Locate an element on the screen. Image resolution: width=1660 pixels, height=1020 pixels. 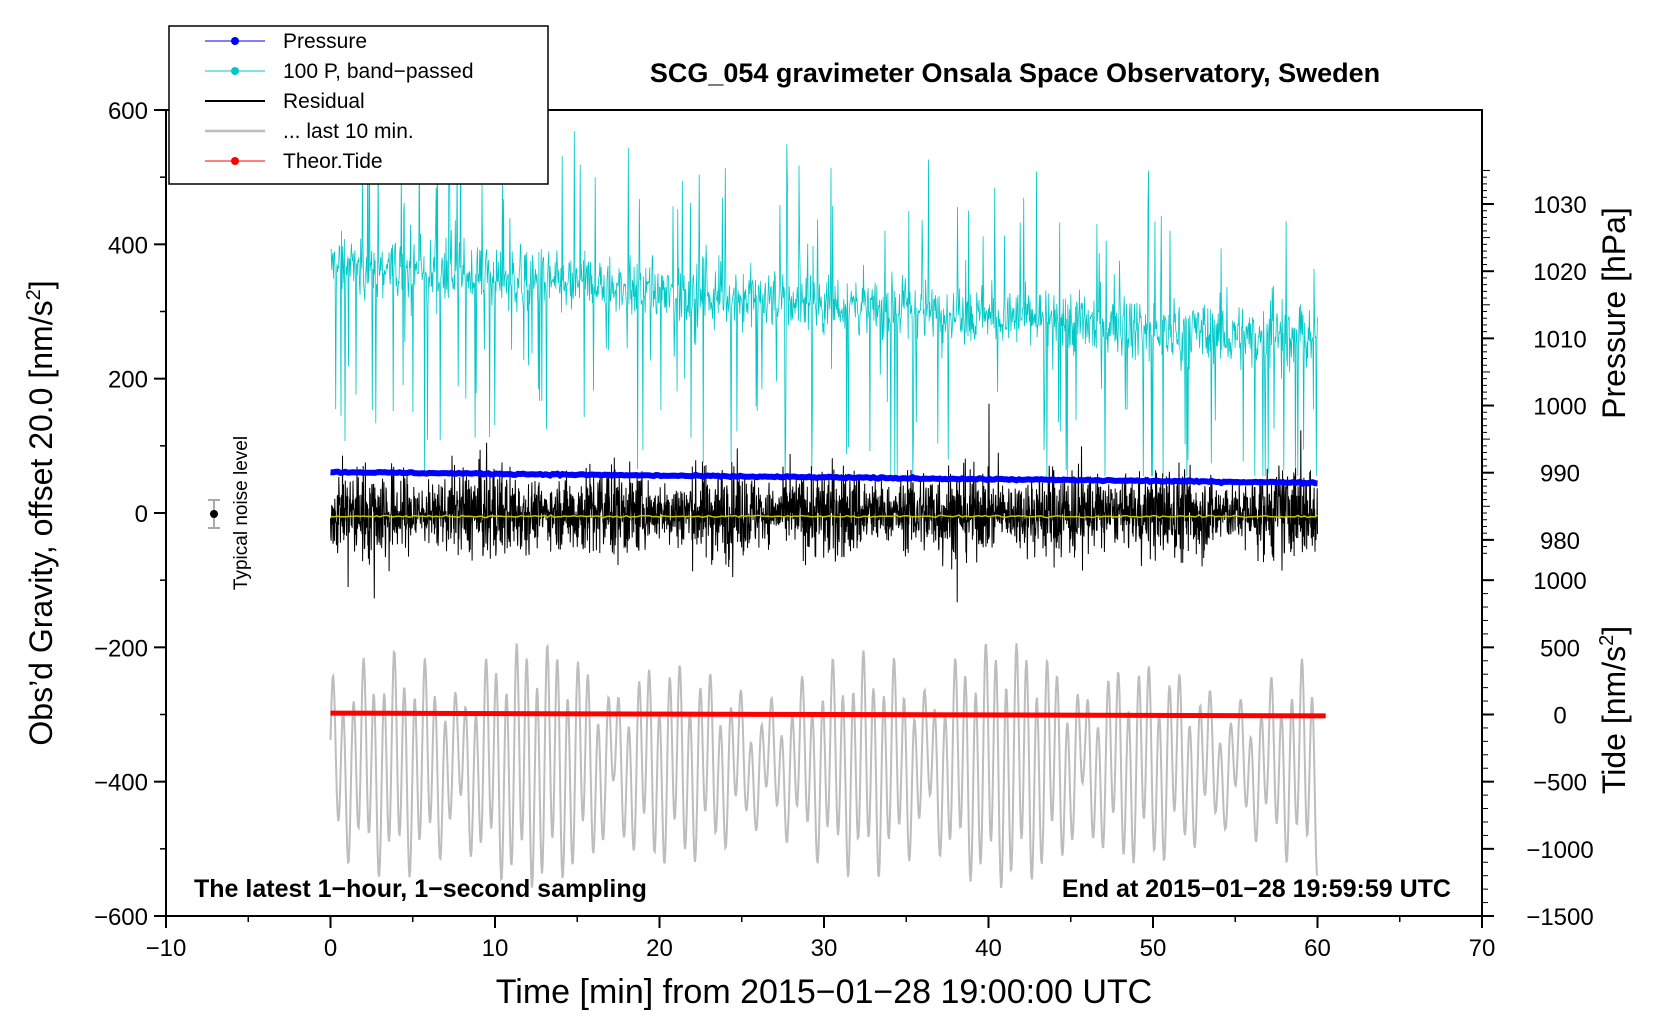
y-axis-label-tide-end: ] is located at coordinates (1614, 630).